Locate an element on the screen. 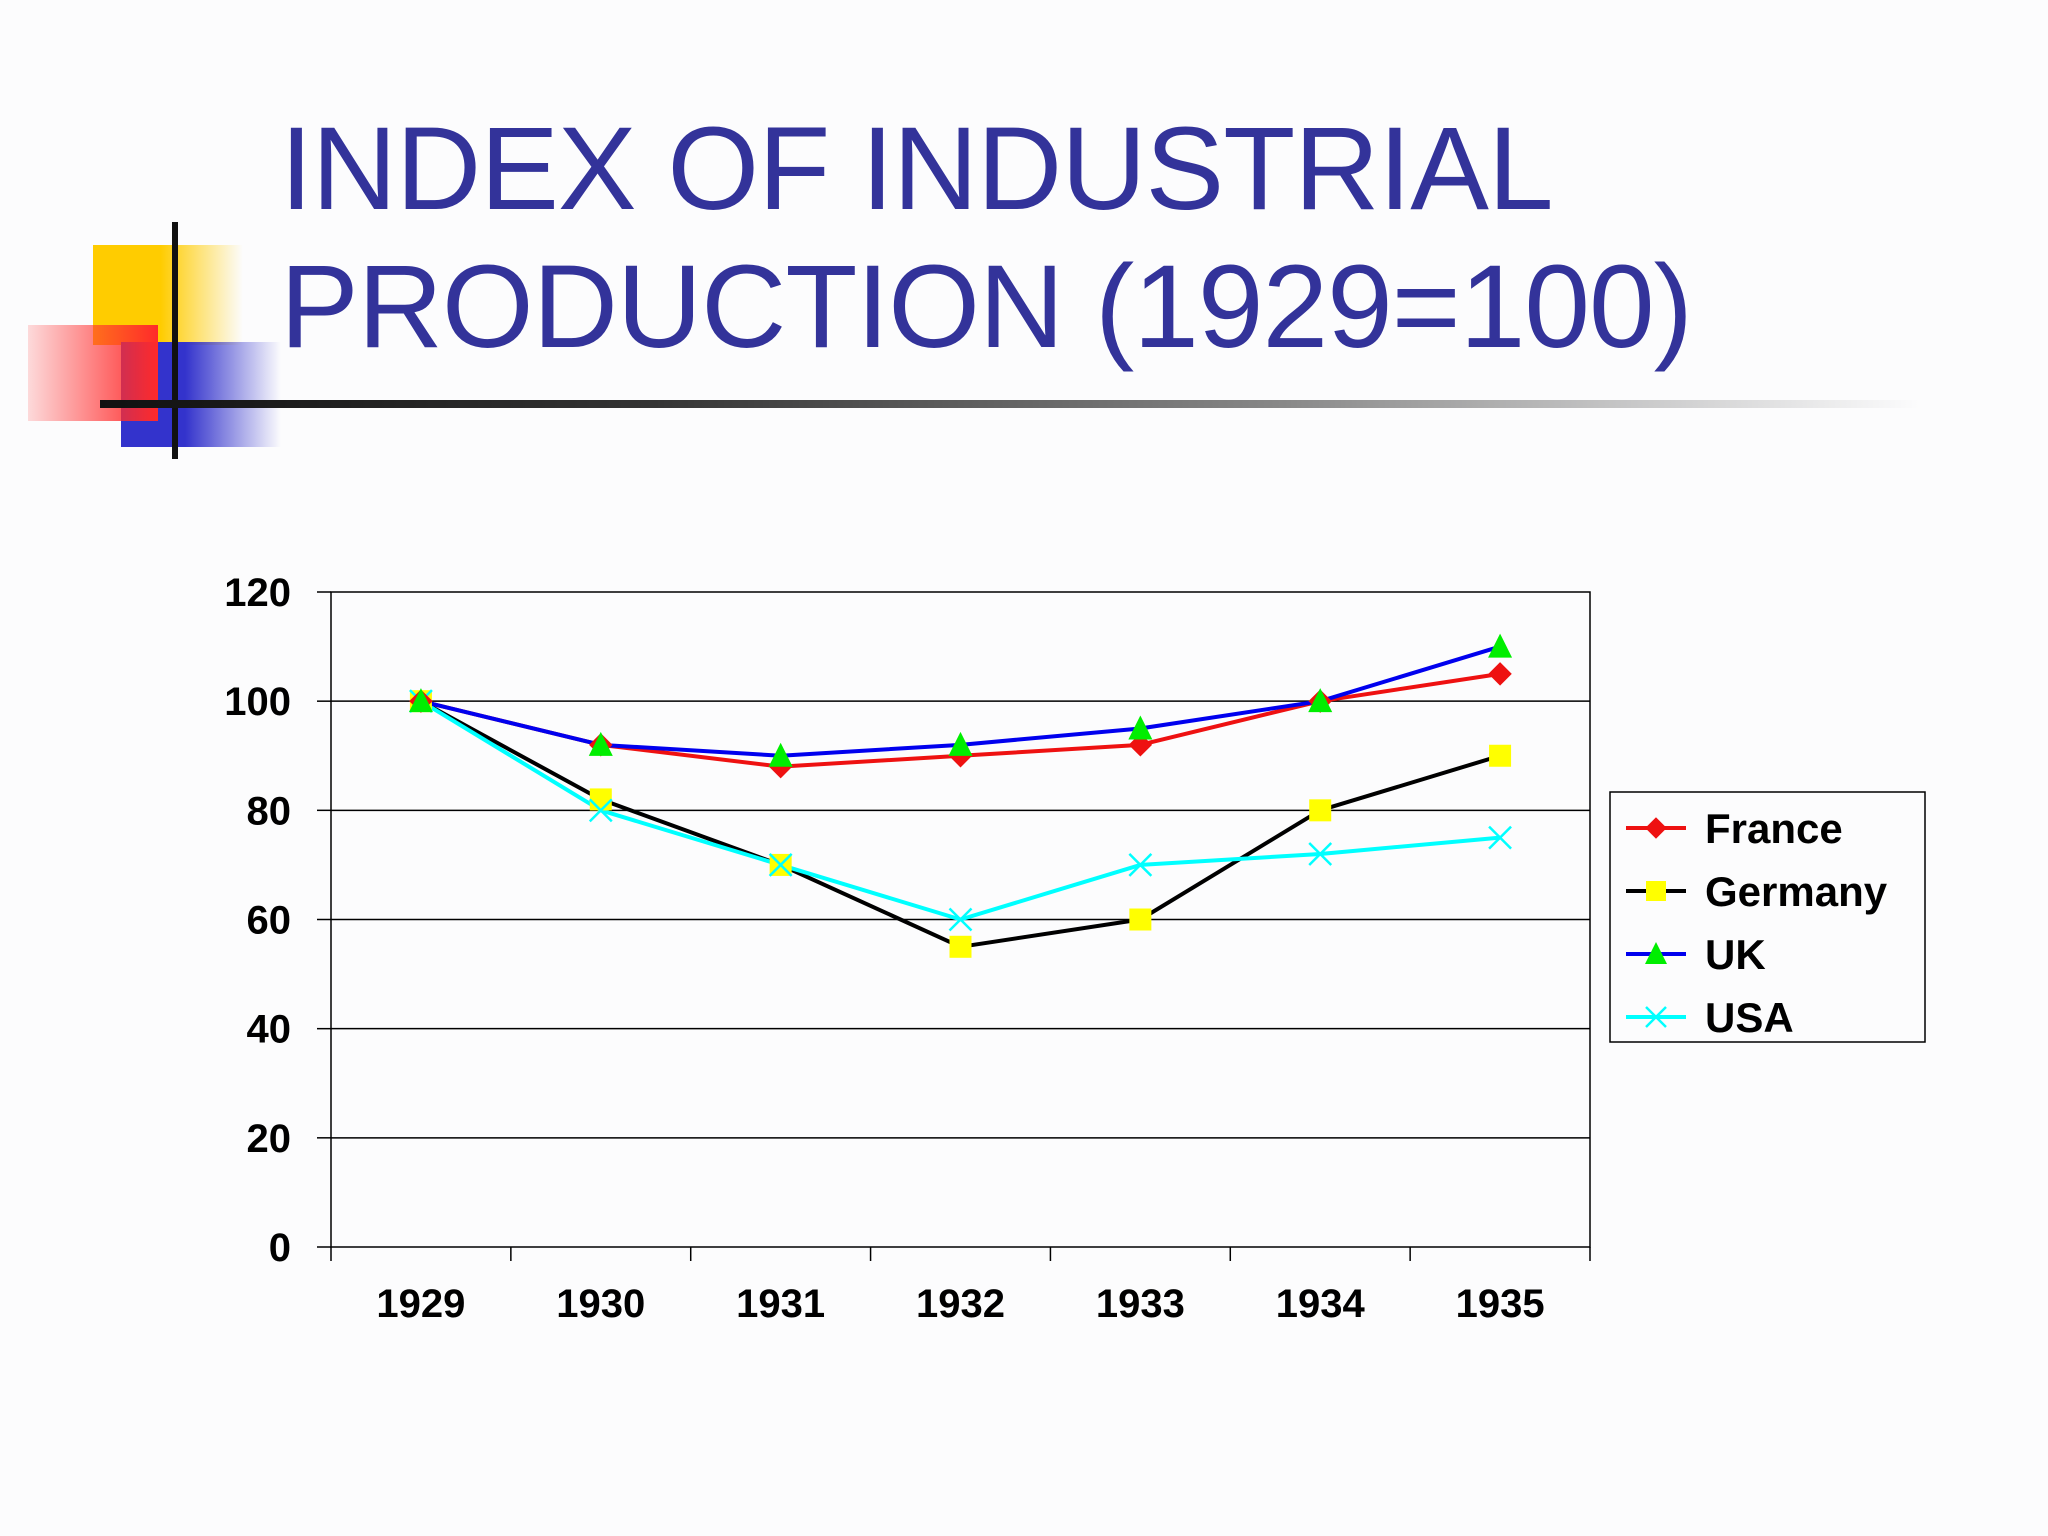  legend-label: France is located at coordinates (1774, 828).